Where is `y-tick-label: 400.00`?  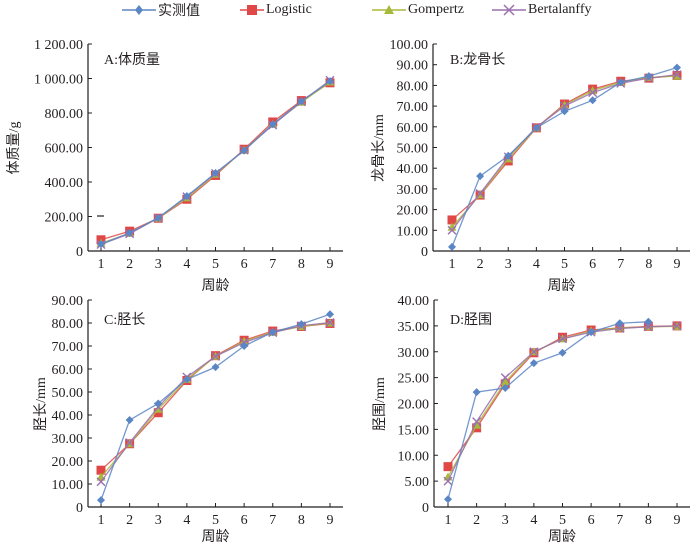 y-tick-label: 400.00 is located at coordinates (64, 183).